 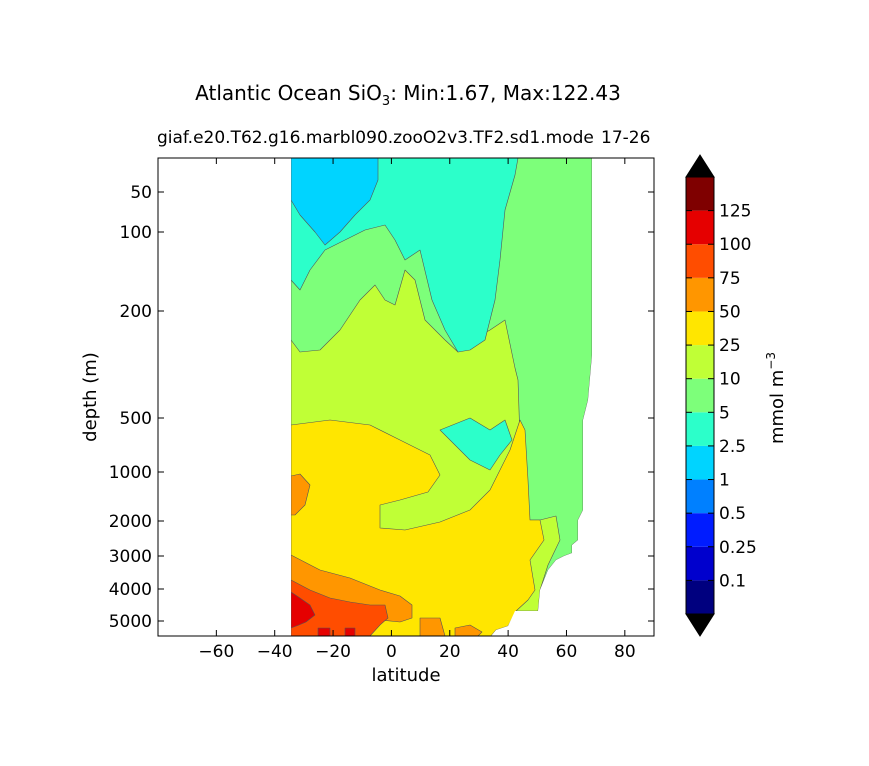 What do you see at coordinates (508, 652) in the screenshot?
I see `x-tick-label: 40` at bounding box center [508, 652].